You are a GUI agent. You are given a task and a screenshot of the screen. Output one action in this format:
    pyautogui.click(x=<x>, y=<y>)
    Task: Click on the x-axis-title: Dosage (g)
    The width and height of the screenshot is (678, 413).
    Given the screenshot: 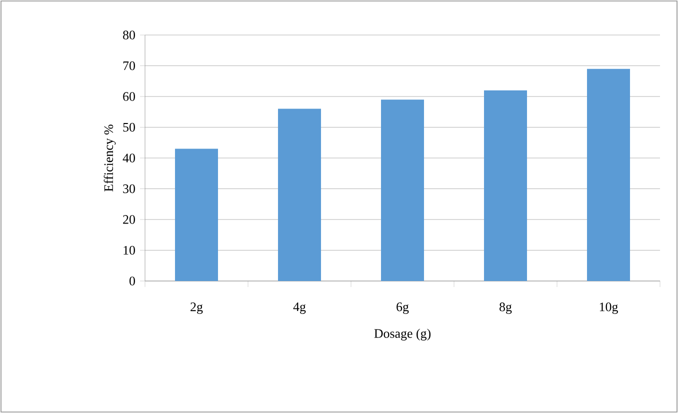 What is the action you would take?
    pyautogui.click(x=402, y=334)
    